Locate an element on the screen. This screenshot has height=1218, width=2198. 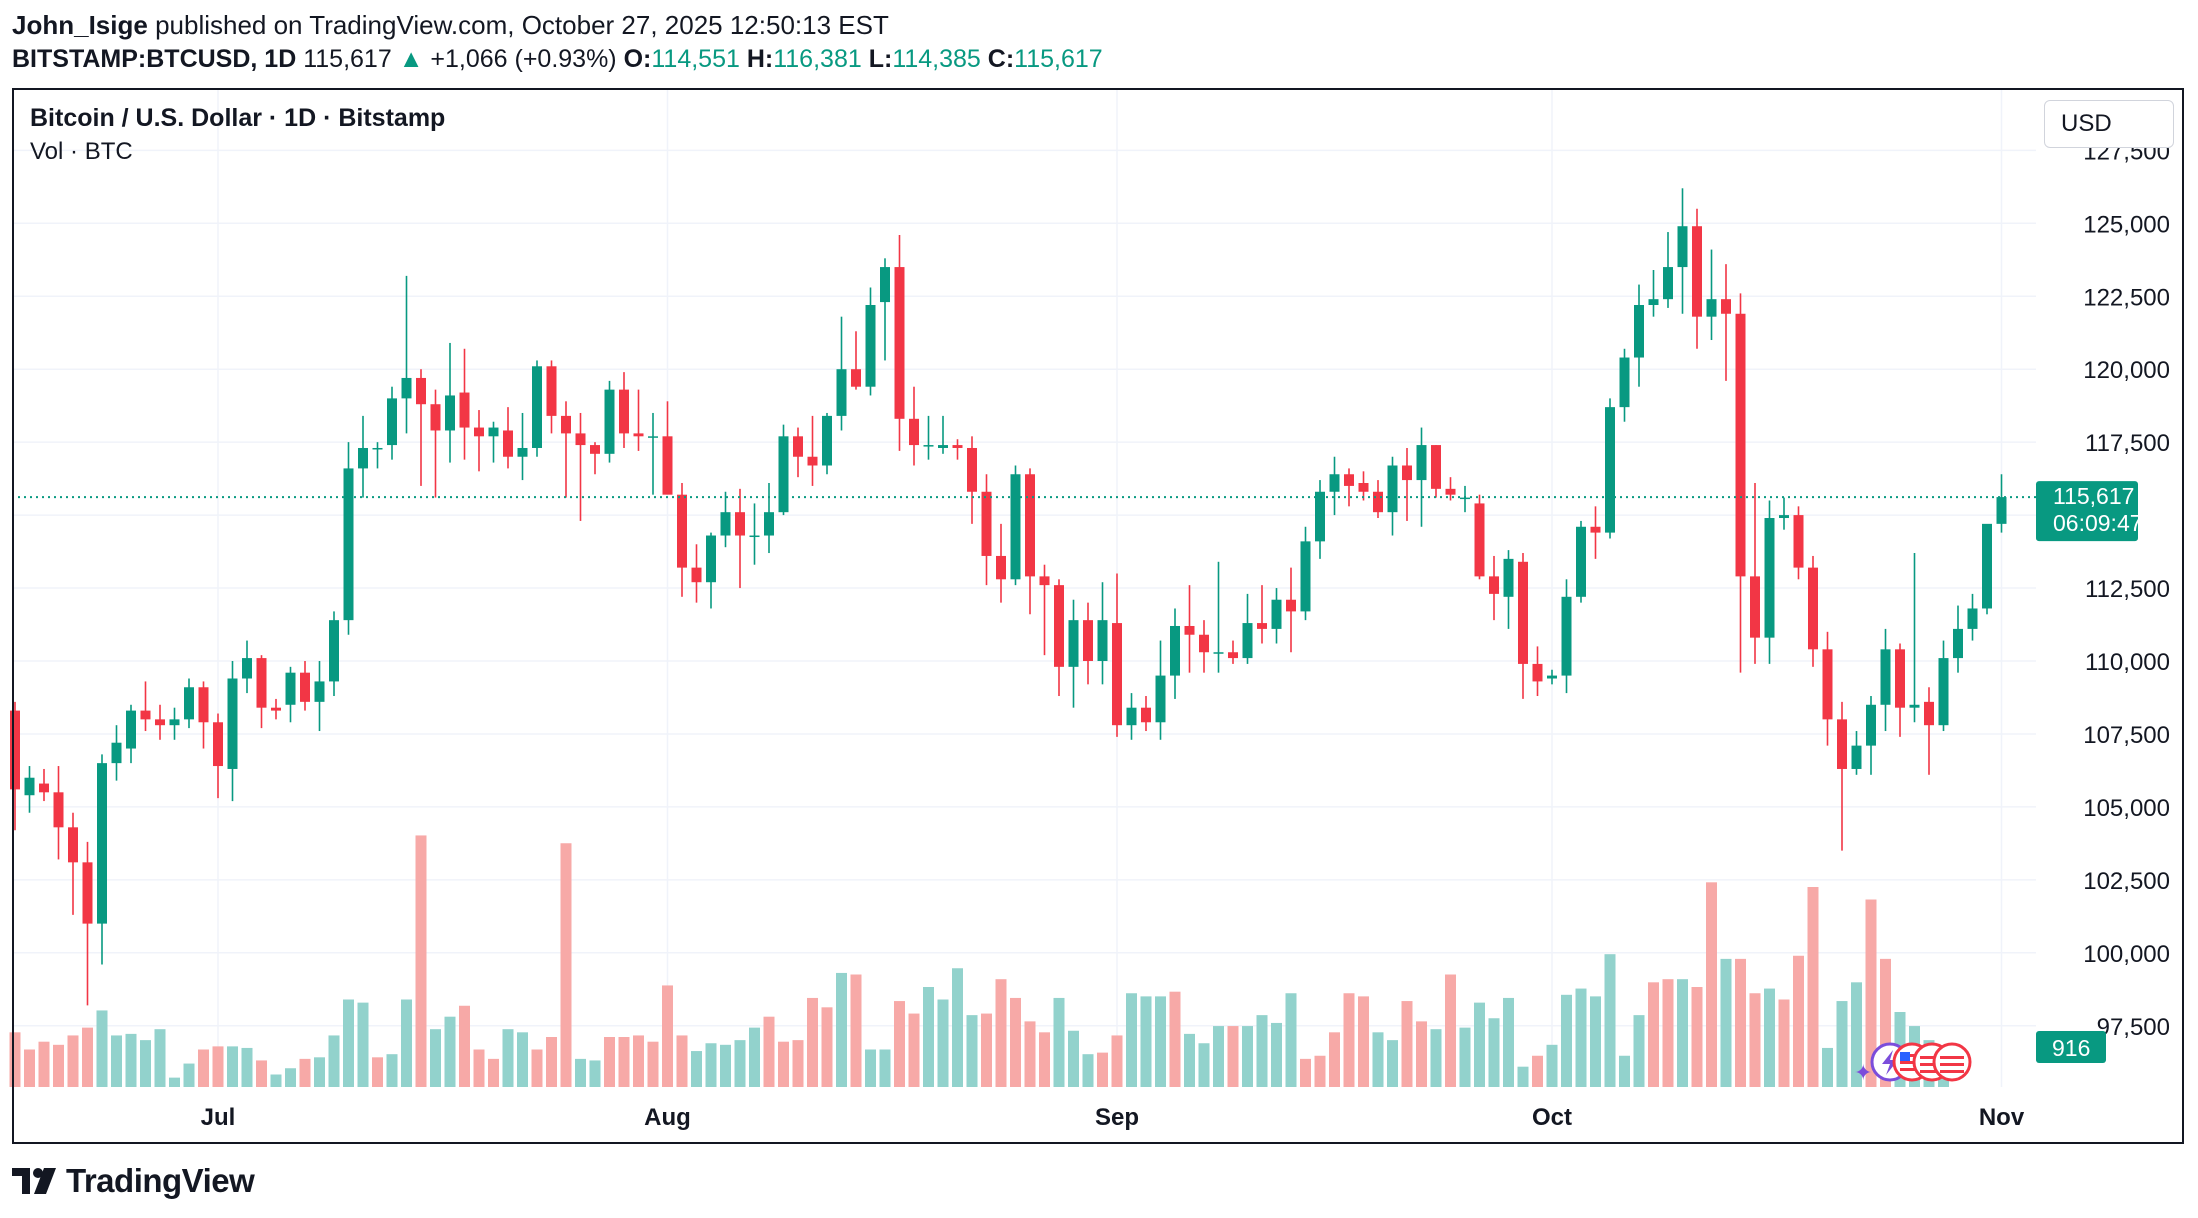
volume-label: Vol · BTC is located at coordinates (81, 151).